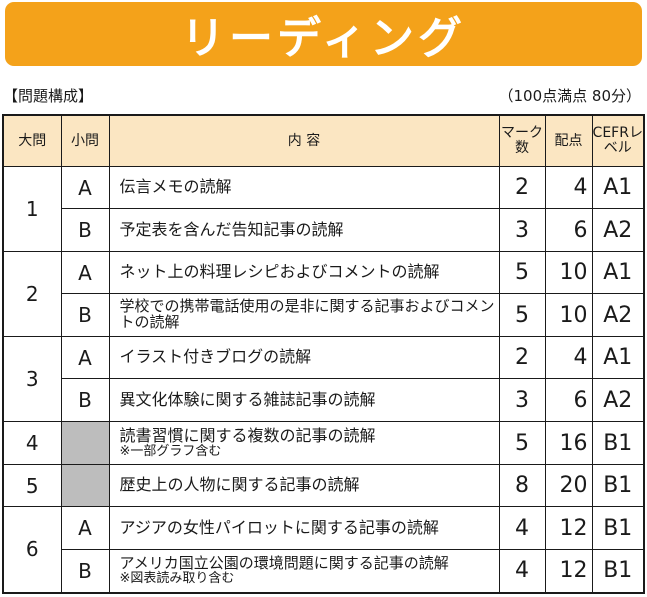  I want to click on table-row: 3 A イラスト付きブログの読解 2 4 A1, so click(323, 379).